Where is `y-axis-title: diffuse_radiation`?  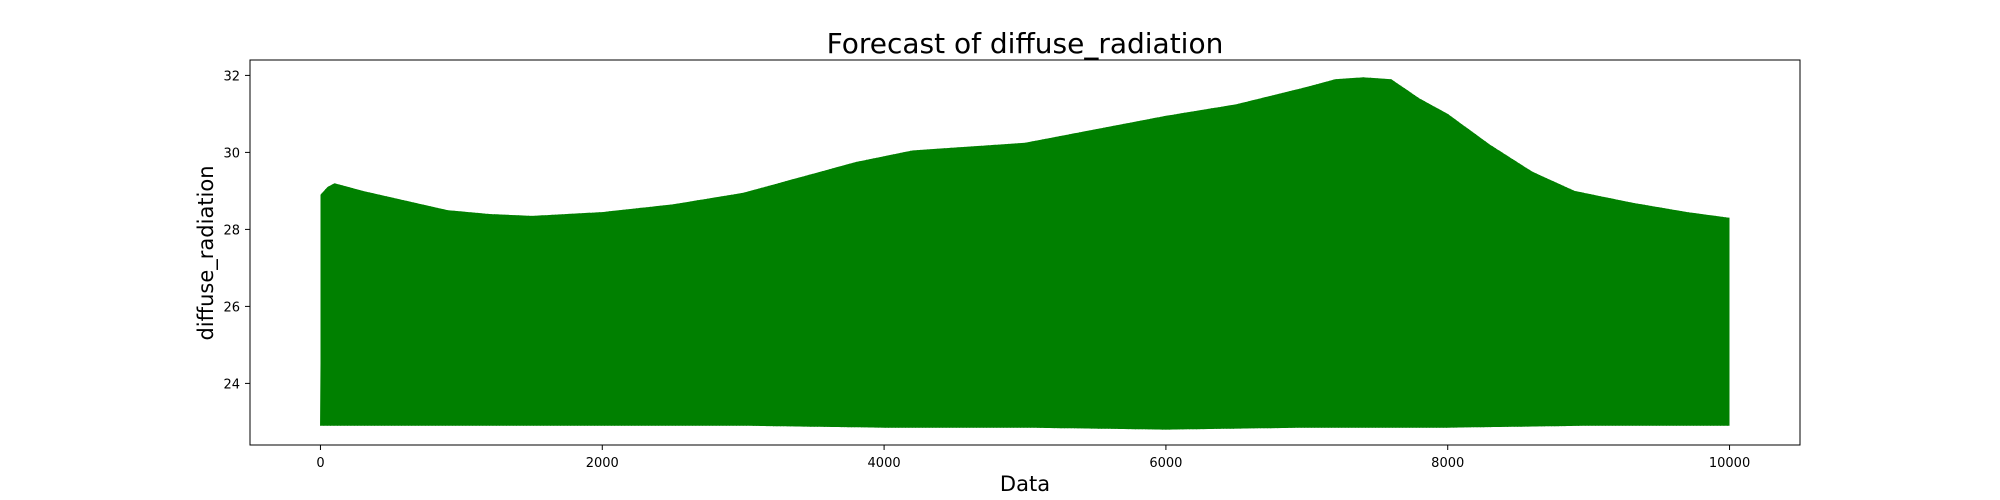 y-axis-title: diffuse_radiation is located at coordinates (206, 252).